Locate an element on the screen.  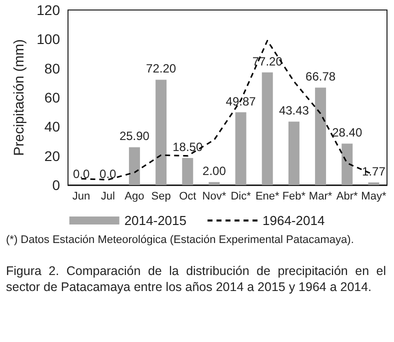
x-tick-label: Jul is located at coordinates (107, 196).